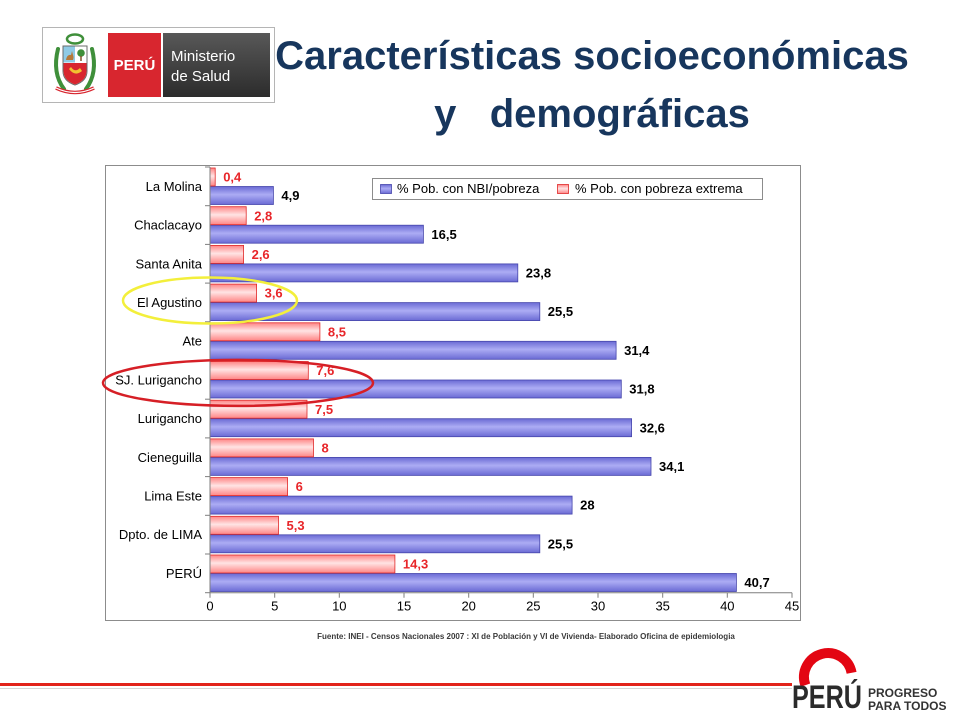 The image size is (960, 720). Describe the element at coordinates (296, 525) in the screenshot. I see `data-label-pobreza-extrema-dpto-de-lima: 5,3` at that location.